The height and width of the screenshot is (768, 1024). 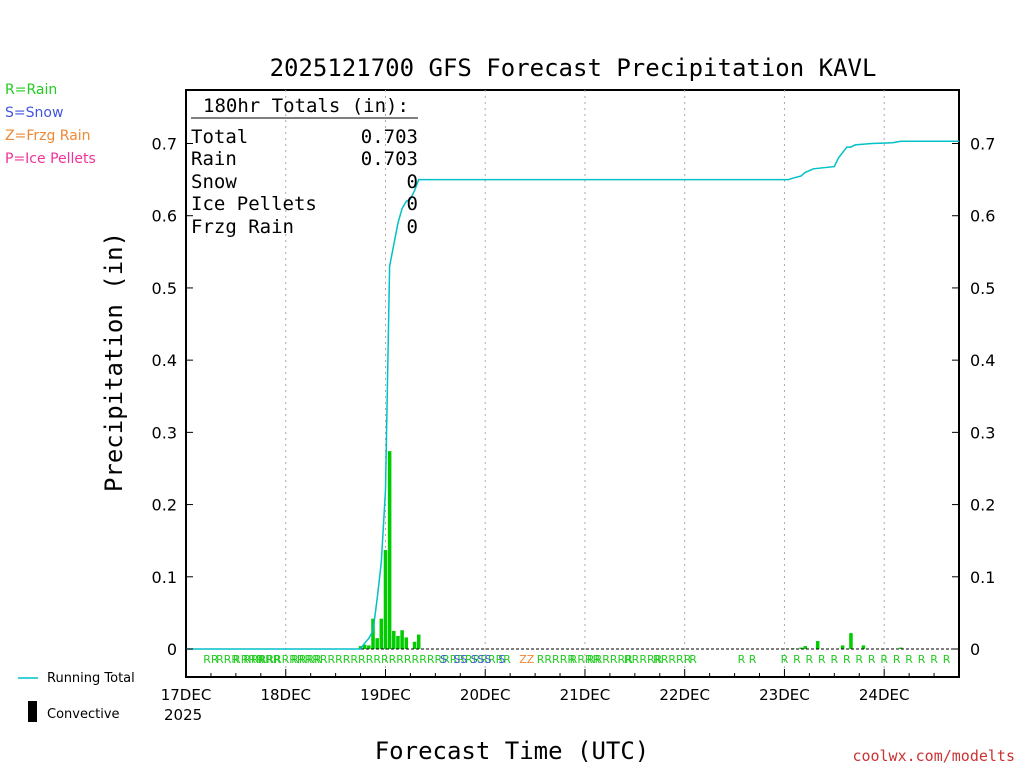 I want to click on ptype-marker: RR, so click(x=211, y=659).